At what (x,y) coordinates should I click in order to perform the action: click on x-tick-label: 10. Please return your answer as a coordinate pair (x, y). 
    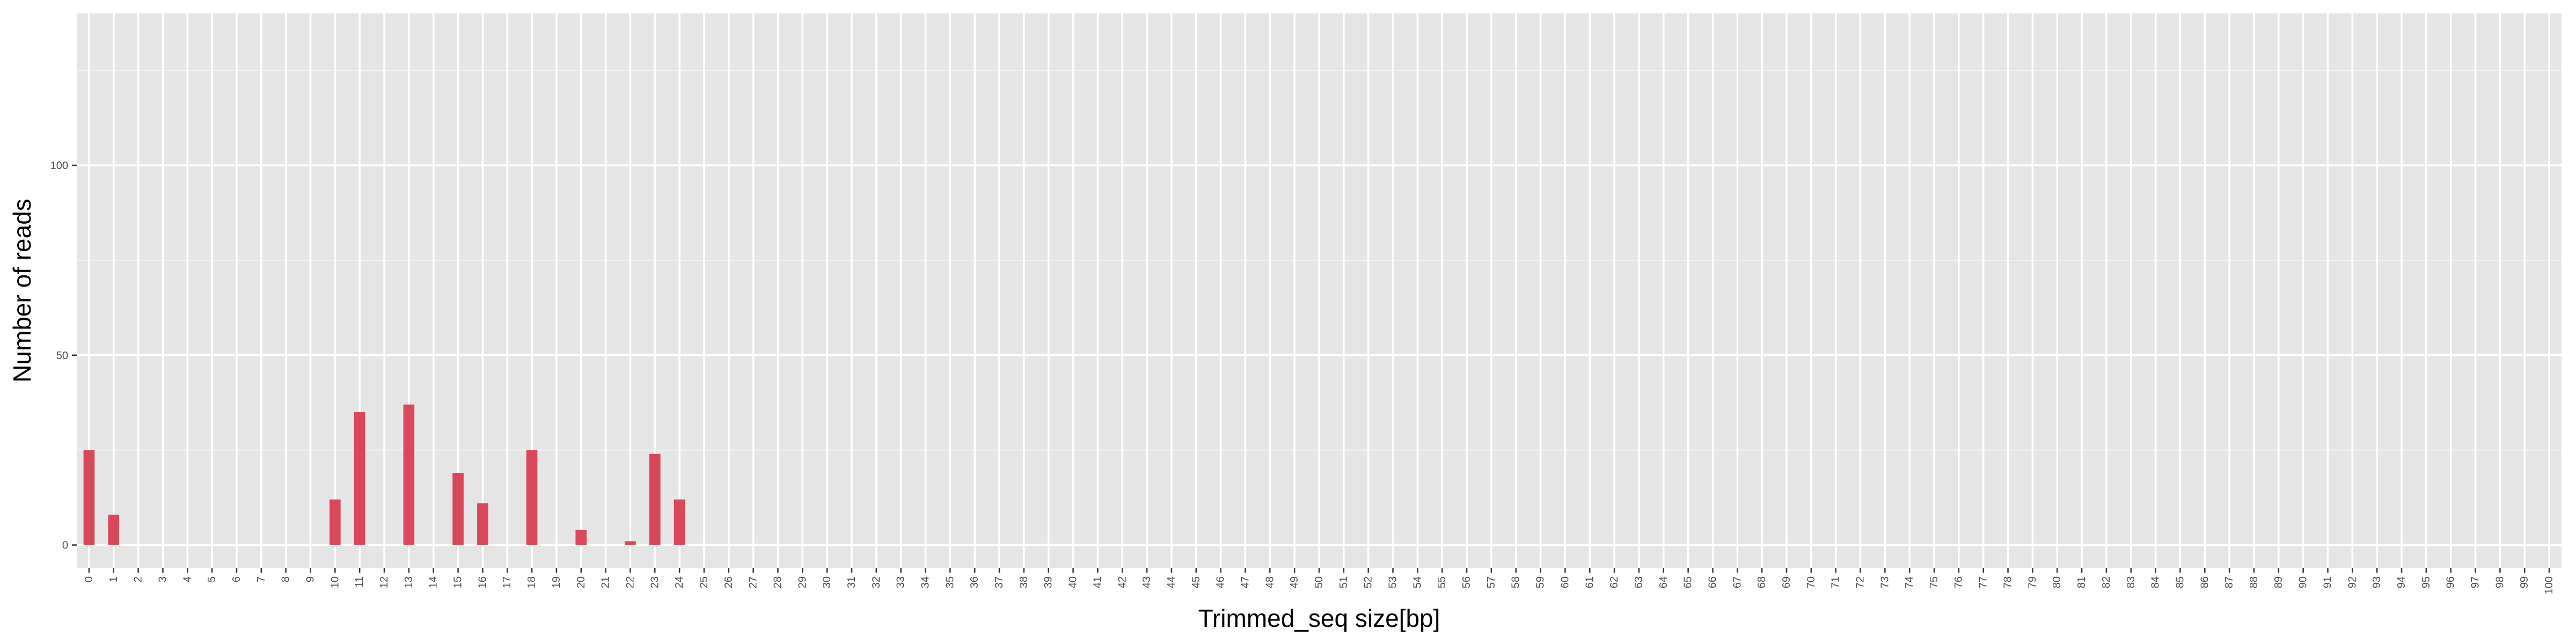
    Looking at the image, I should click on (335, 582).